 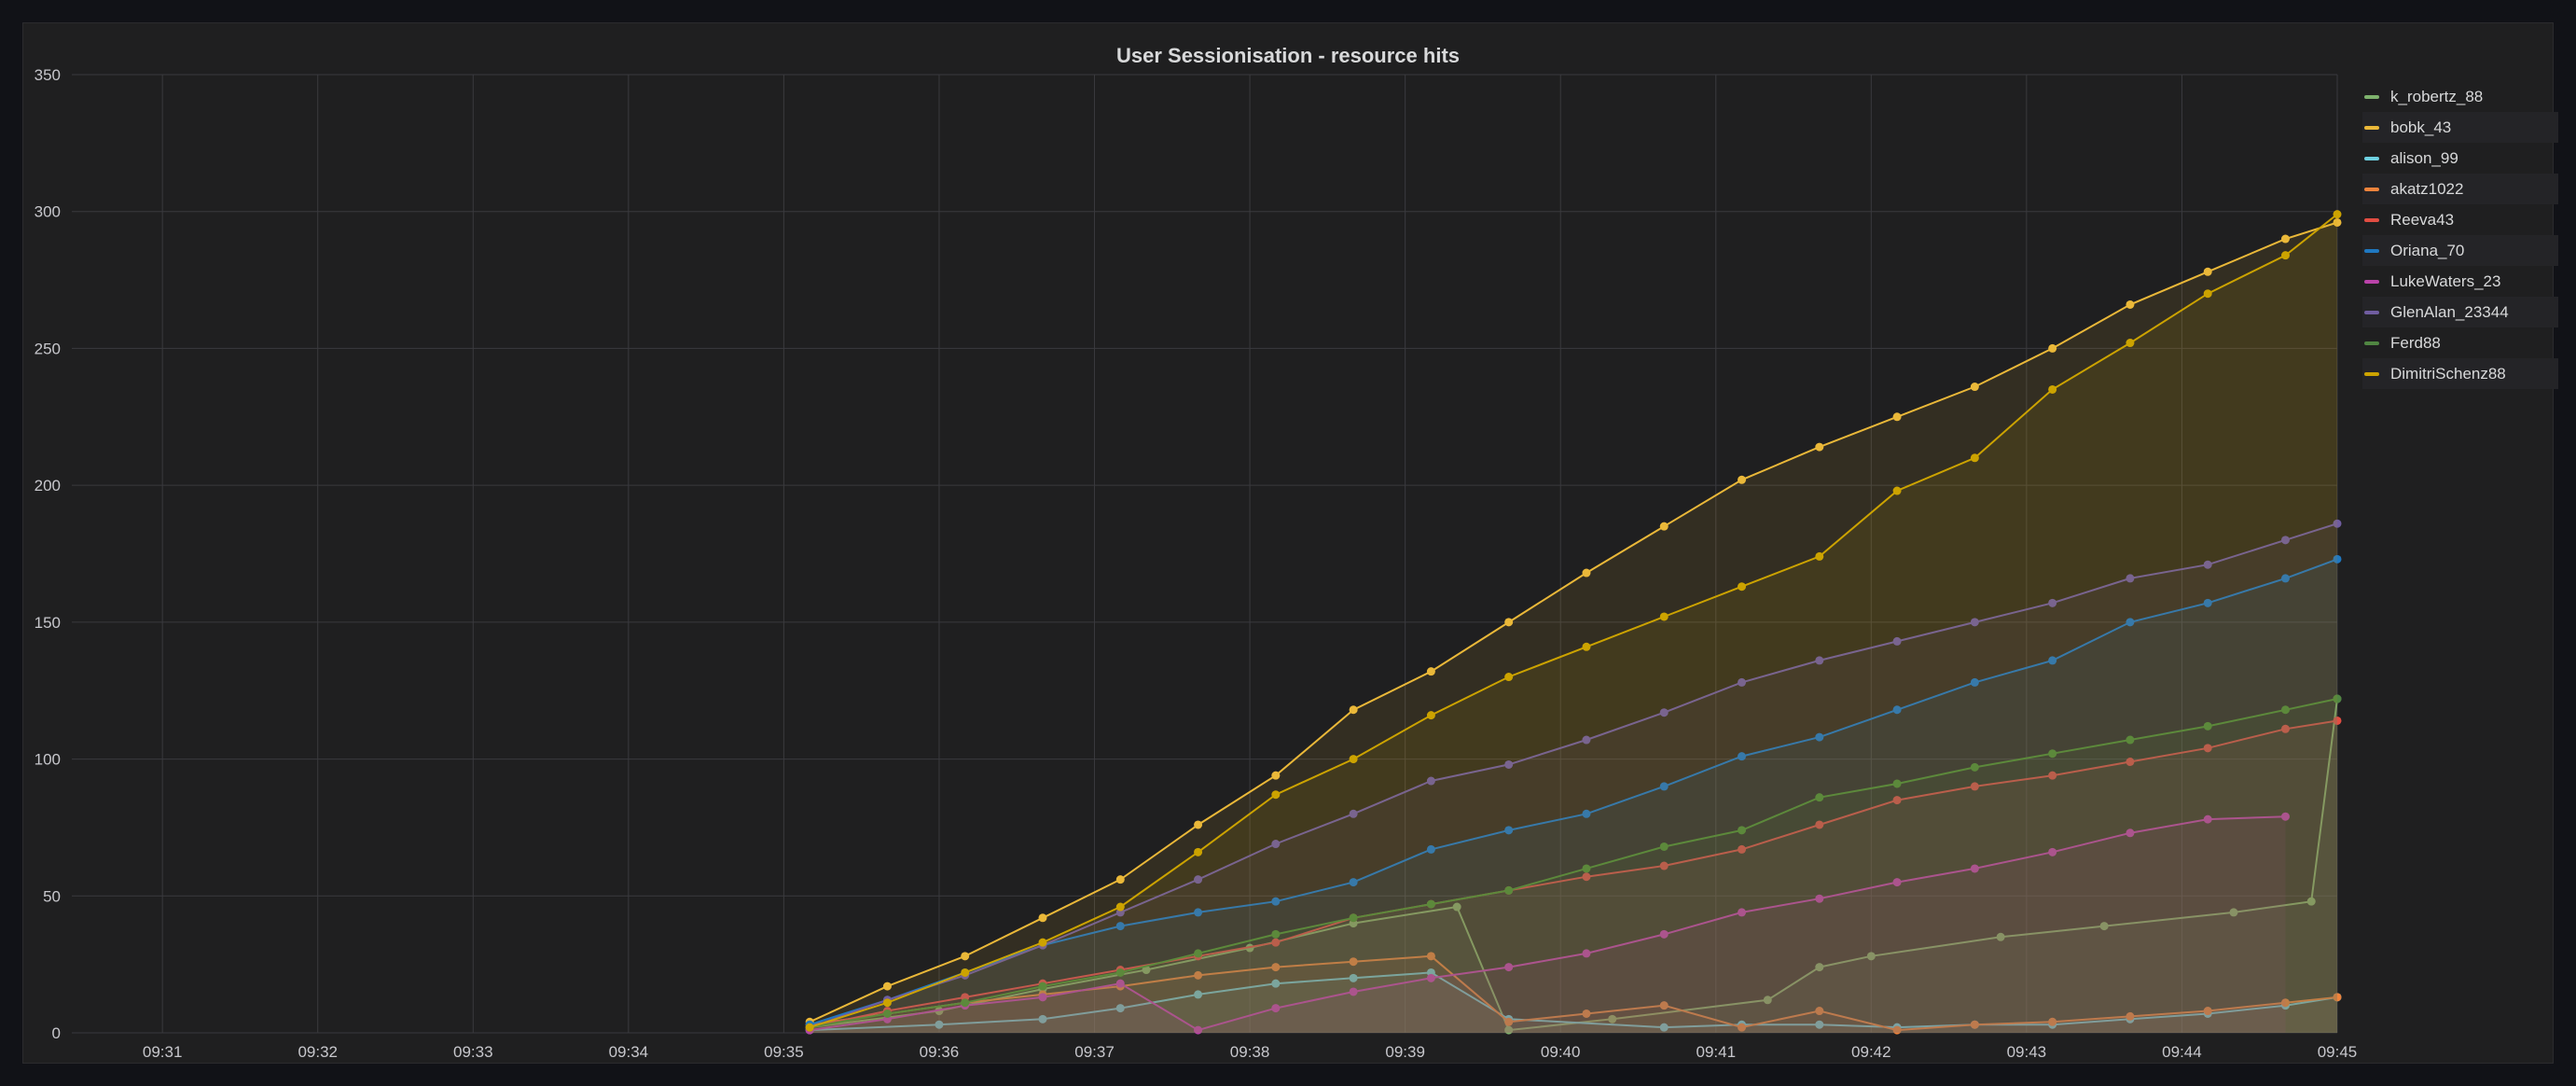 I want to click on y-tick-label: 100, so click(x=48, y=760).